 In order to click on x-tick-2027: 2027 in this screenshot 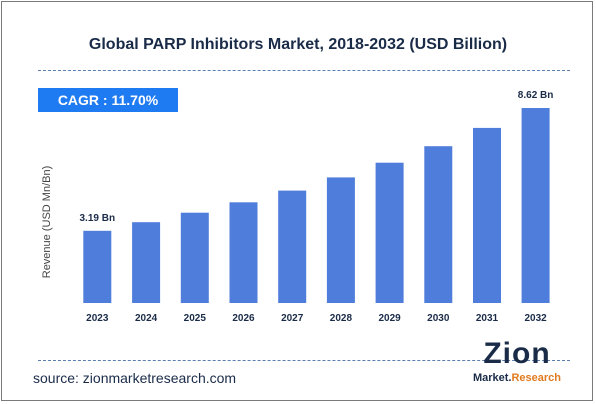, I will do `click(292, 318)`.